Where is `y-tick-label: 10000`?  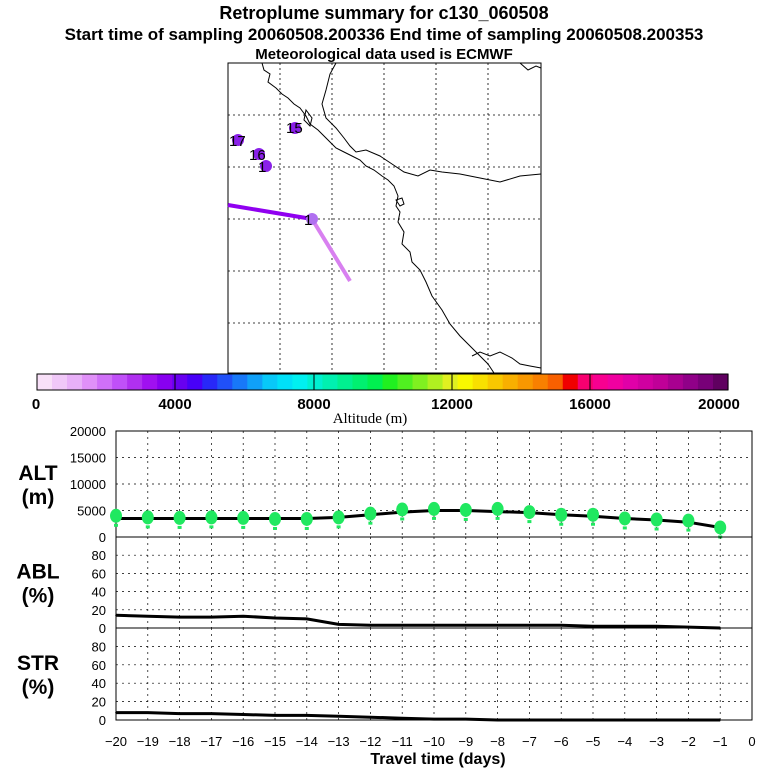 y-tick-label: 10000 is located at coordinates (88, 484).